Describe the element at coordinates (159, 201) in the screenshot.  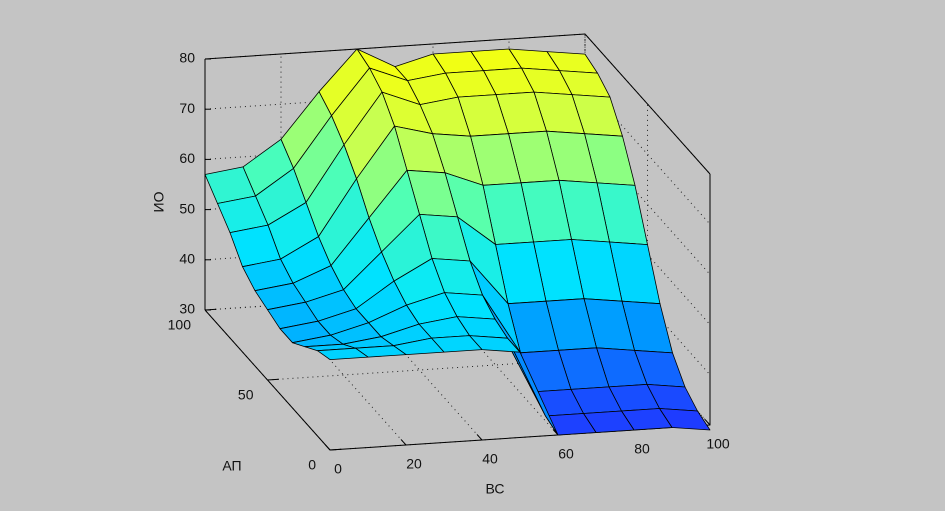
I see `z-axis-label: ИО` at that location.